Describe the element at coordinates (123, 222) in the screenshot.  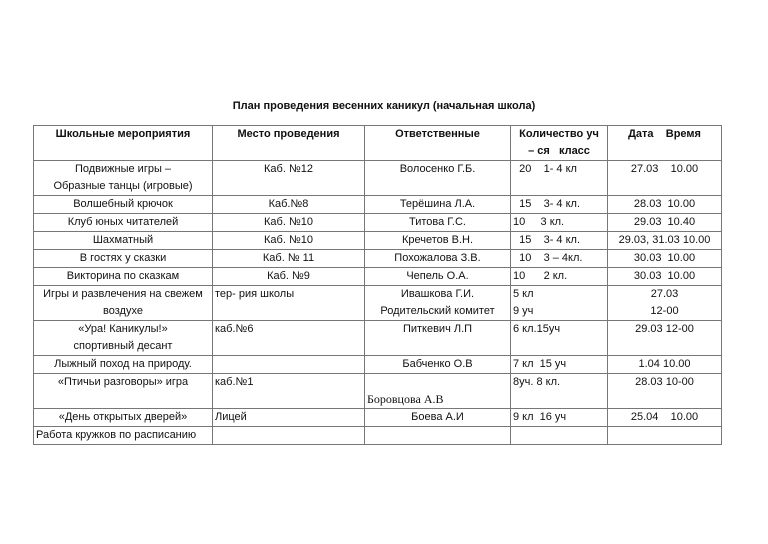
I see `cell-event: Клуб юных читателей` at that location.